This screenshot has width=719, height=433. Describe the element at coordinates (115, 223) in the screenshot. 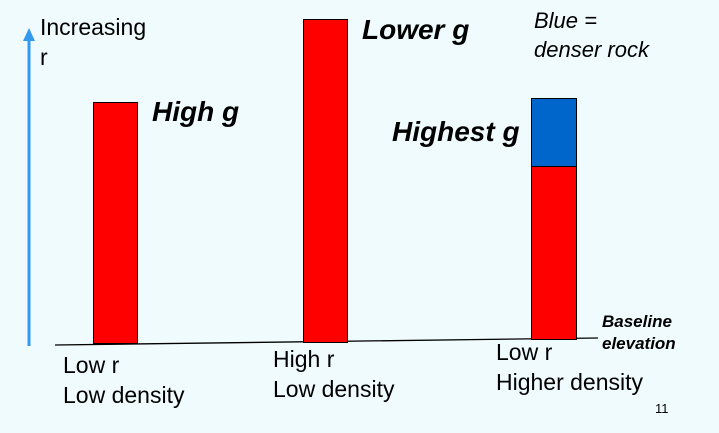

I see `column-1-bar` at that location.